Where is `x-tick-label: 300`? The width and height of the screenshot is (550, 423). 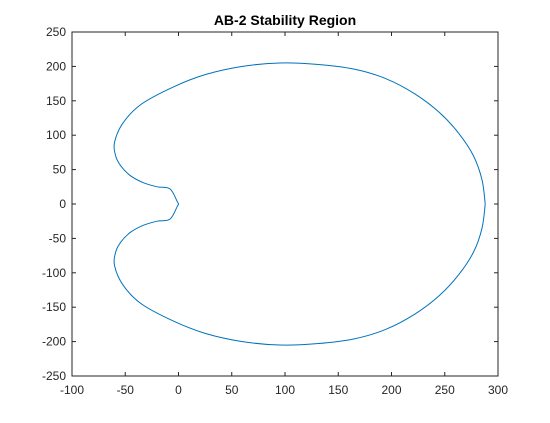
x-tick-label: 300 is located at coordinates (498, 390).